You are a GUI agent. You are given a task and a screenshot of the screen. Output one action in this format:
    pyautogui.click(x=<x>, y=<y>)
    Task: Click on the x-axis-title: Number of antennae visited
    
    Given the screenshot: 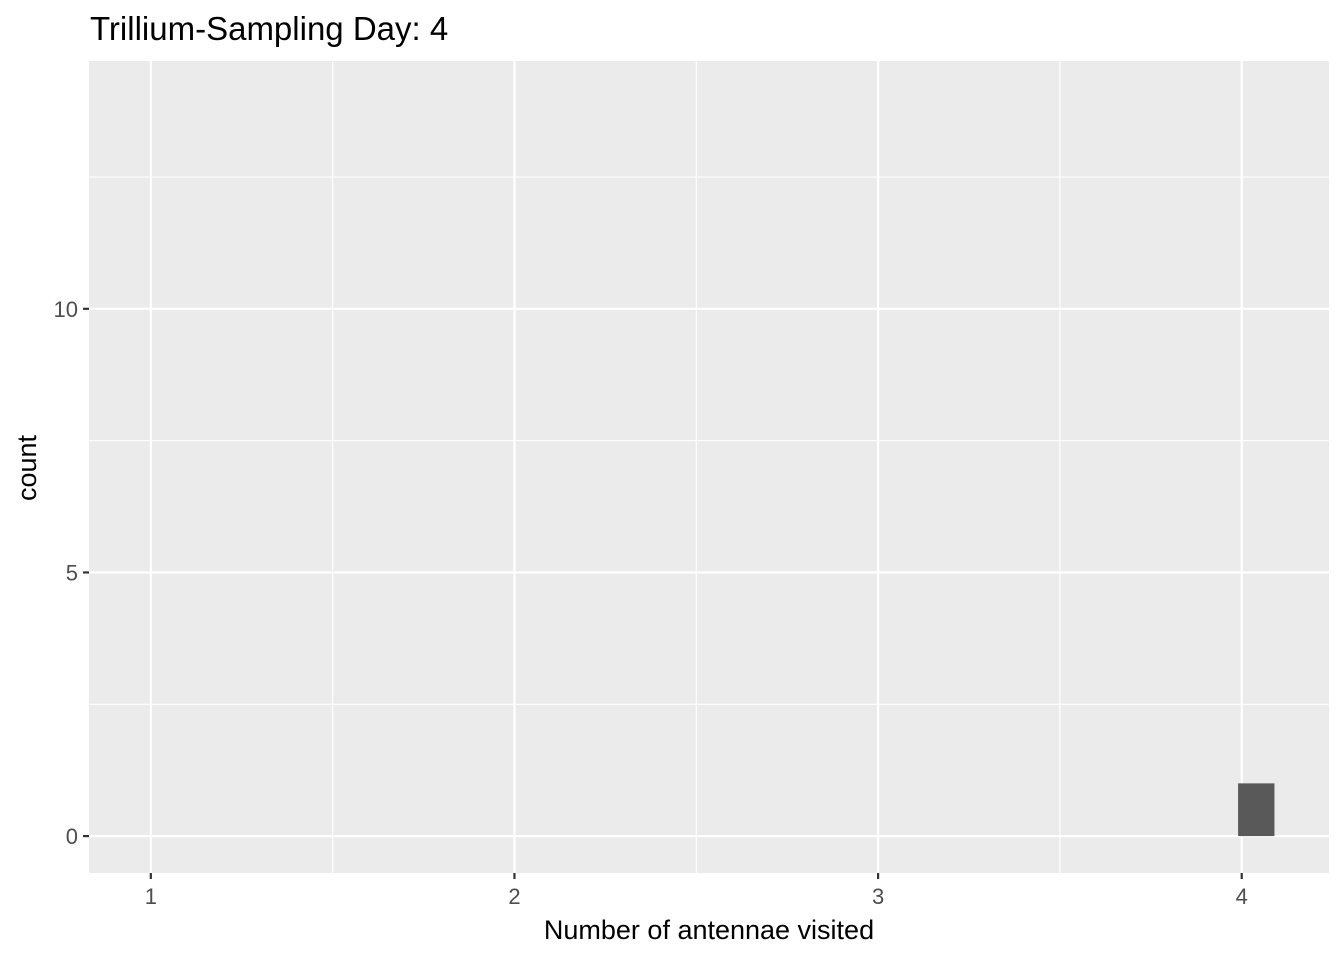 What is the action you would take?
    pyautogui.click(x=709, y=930)
    